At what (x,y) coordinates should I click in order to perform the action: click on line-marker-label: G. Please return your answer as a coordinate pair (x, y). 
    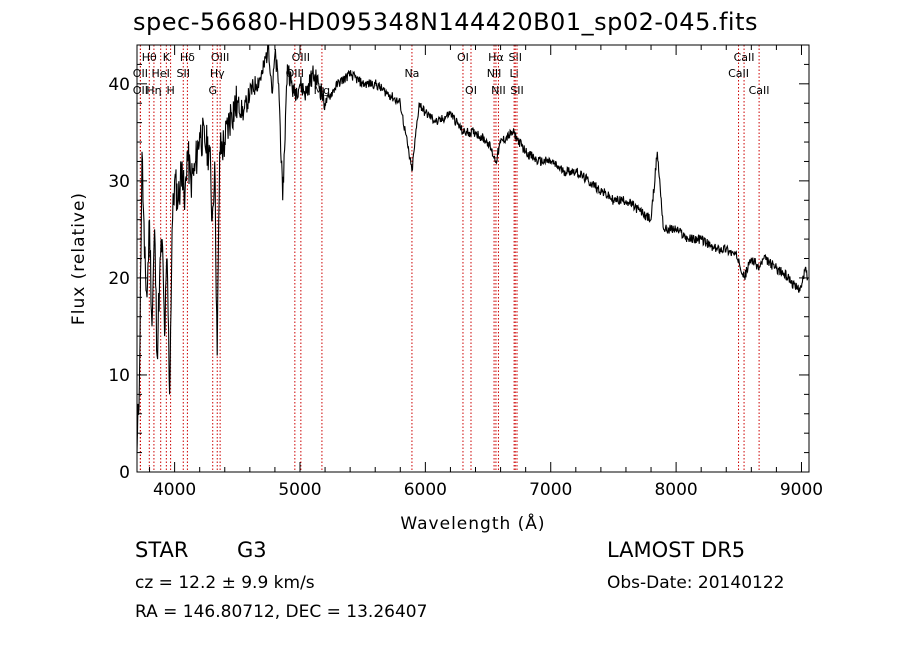
    Looking at the image, I should click on (212, 90).